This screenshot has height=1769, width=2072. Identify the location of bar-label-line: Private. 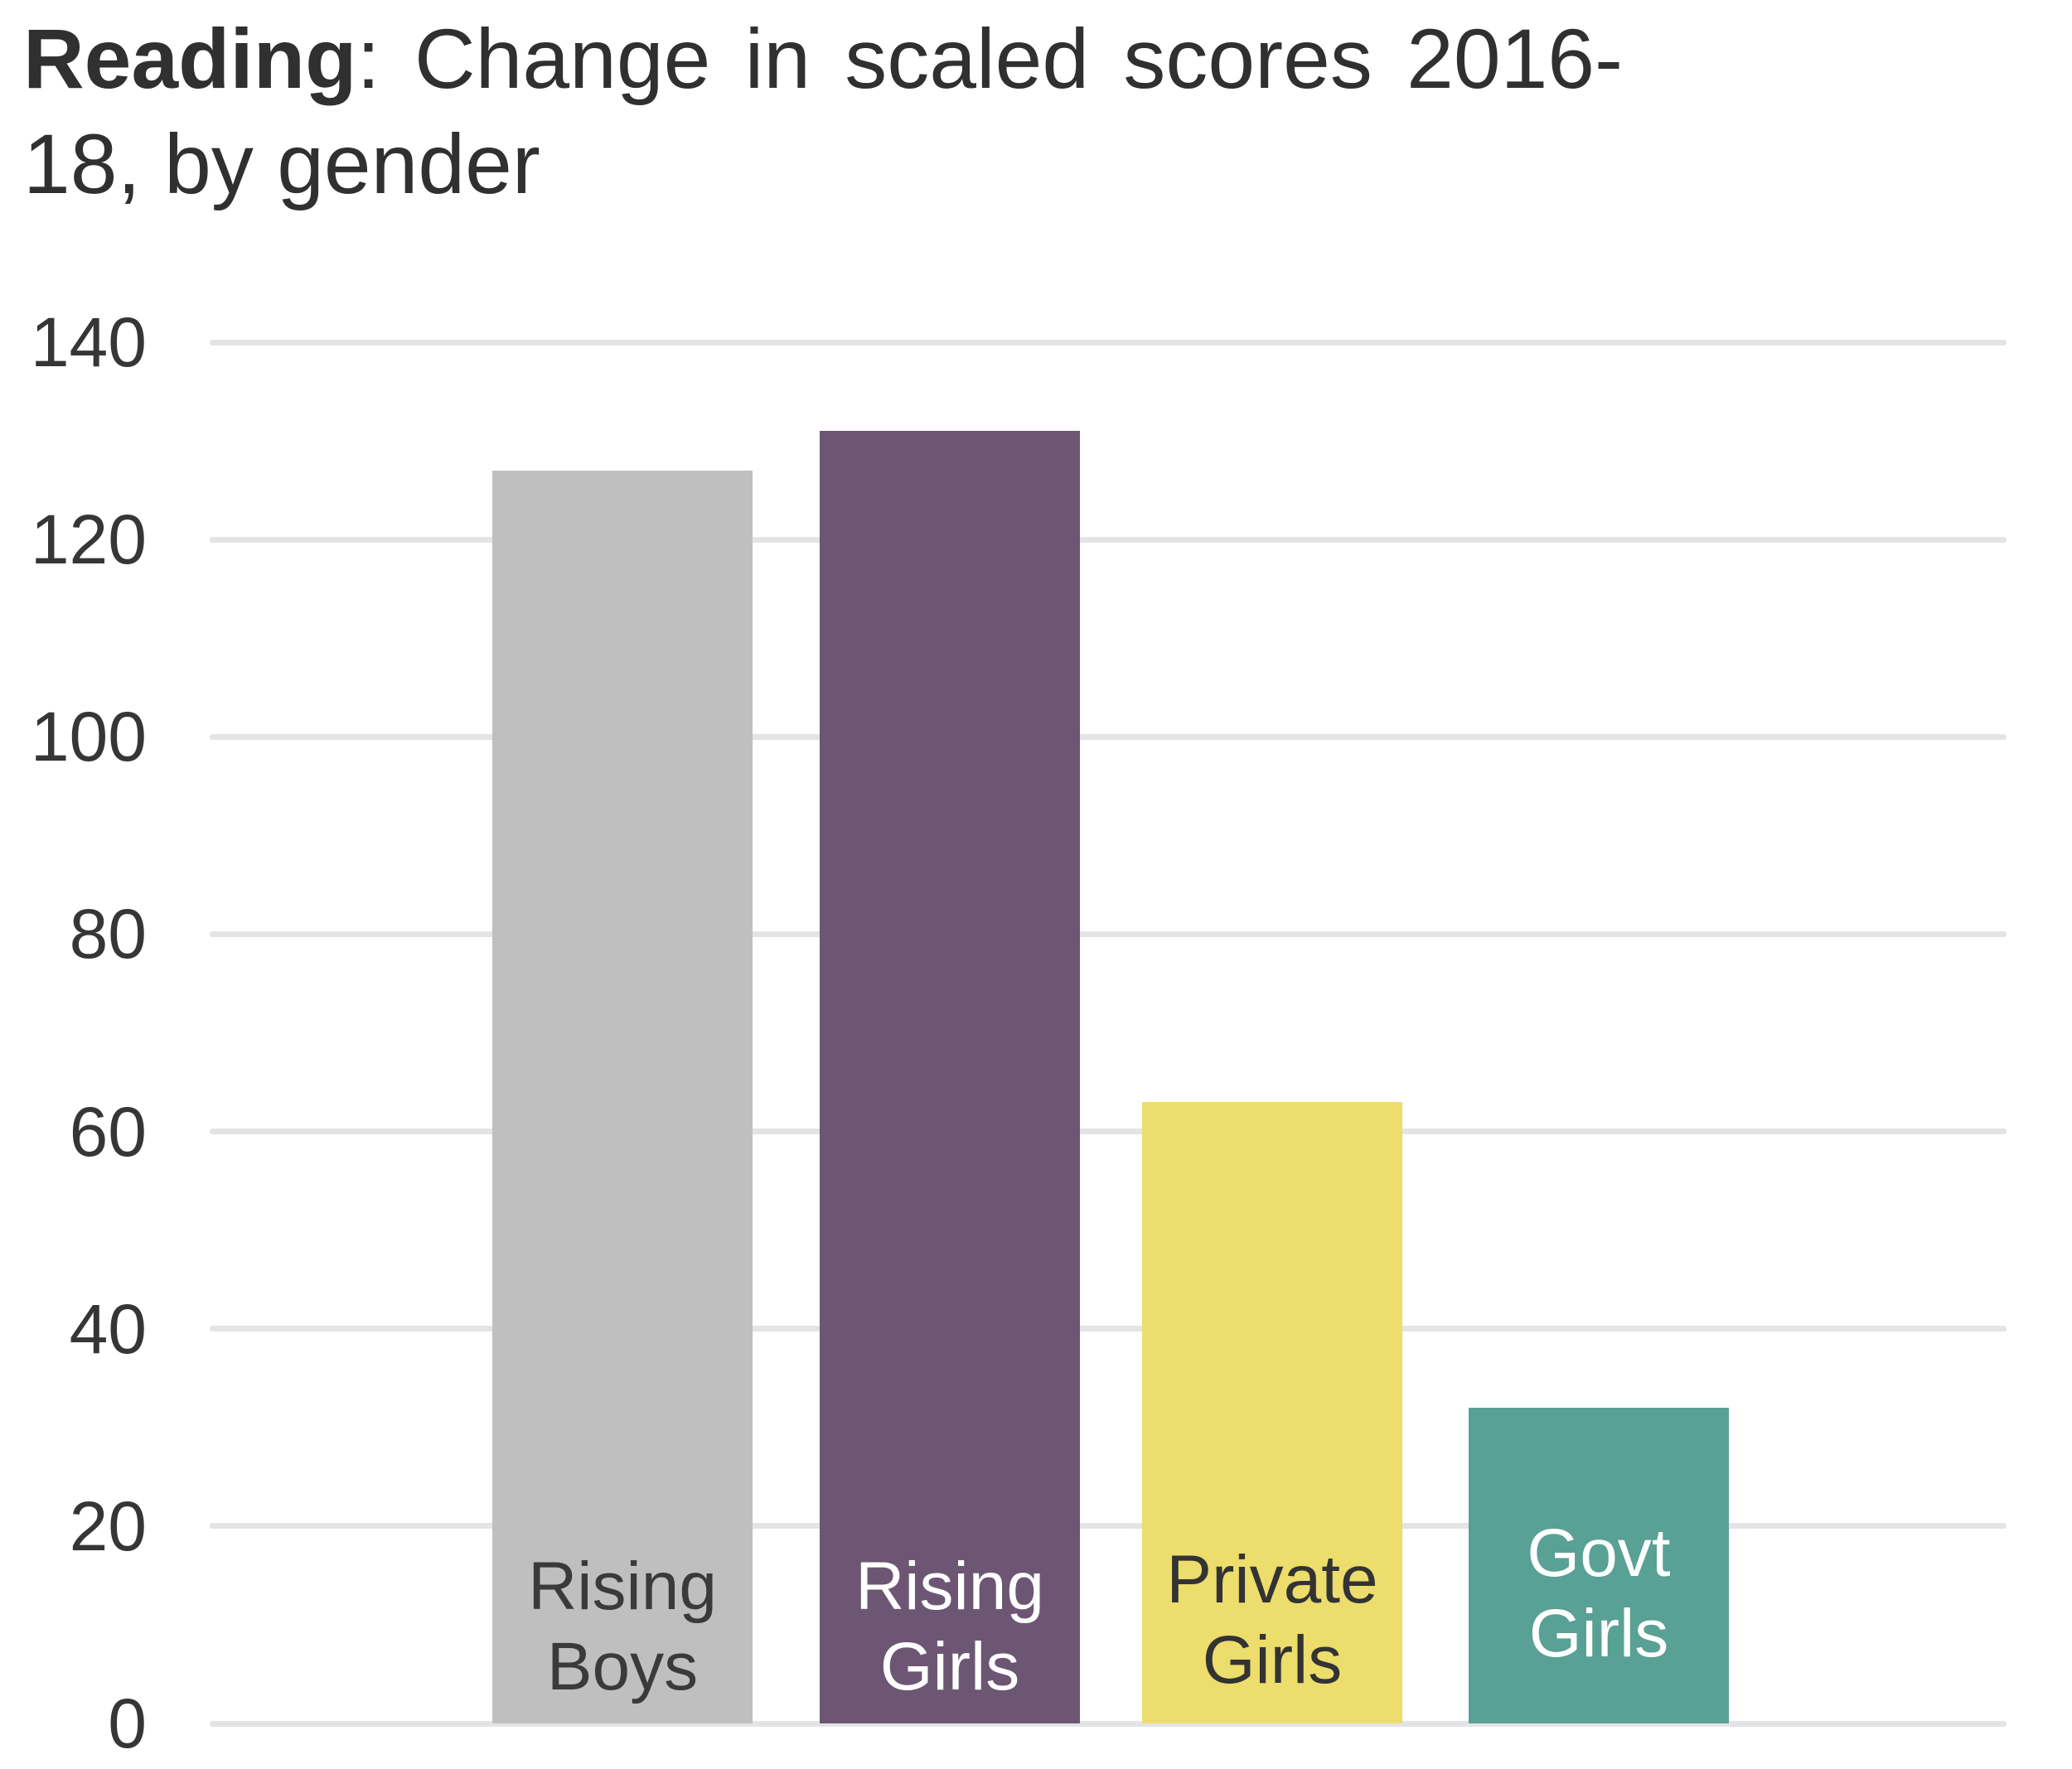
(1272, 1579).